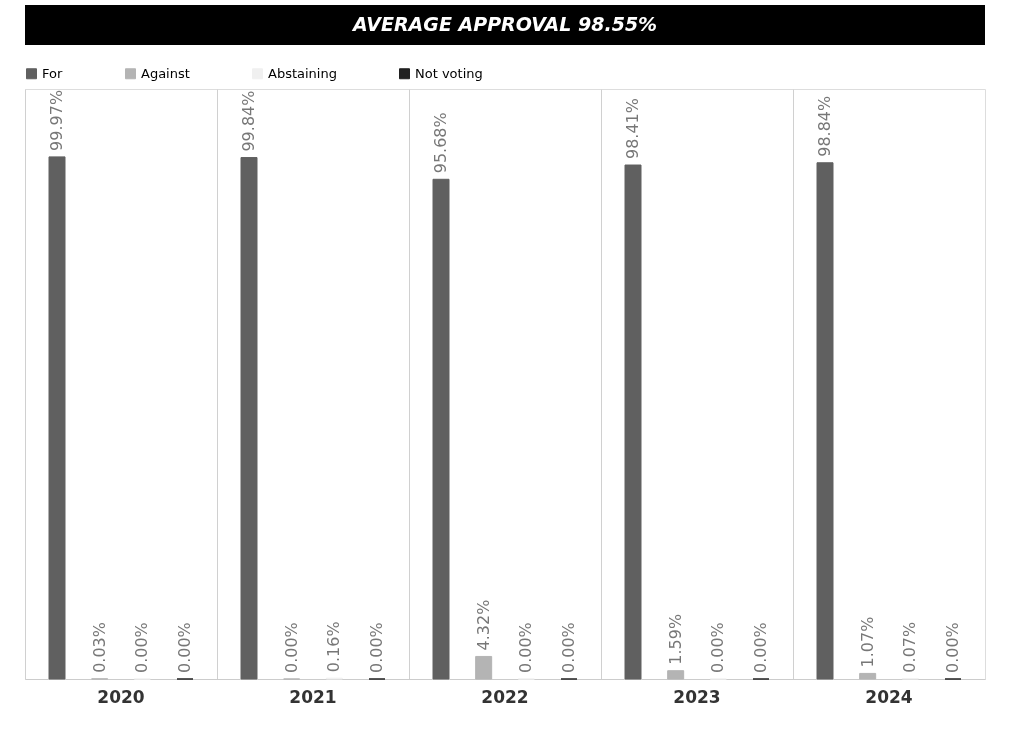  I want to click on data-label: 99.84%, so click(248, 121).